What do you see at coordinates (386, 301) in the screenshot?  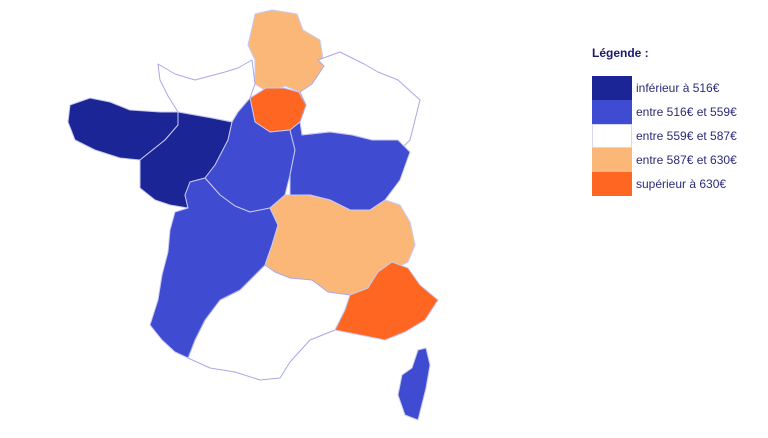 I see `region-paca` at bounding box center [386, 301].